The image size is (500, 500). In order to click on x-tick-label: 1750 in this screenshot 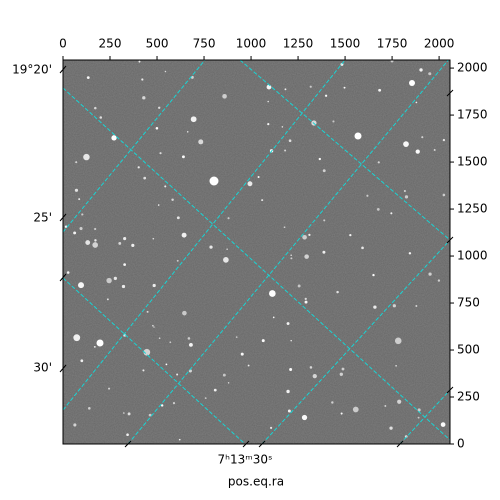, I will do `click(392, 44)`.